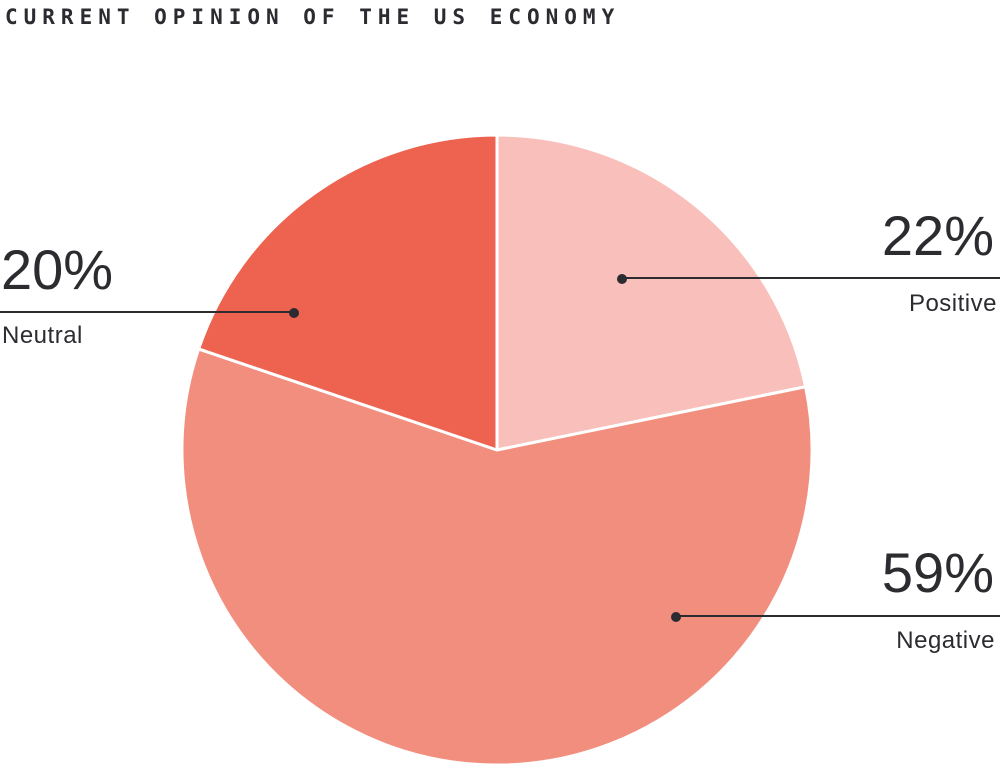  I want to click on neutral-callout-line, so click(147, 312).